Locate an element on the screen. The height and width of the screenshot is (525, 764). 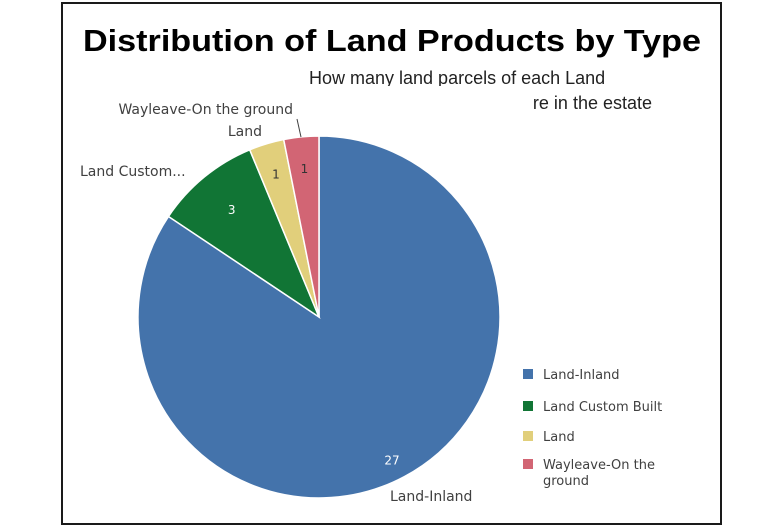
pie-slice-land-custom-built is located at coordinates (244, 233).